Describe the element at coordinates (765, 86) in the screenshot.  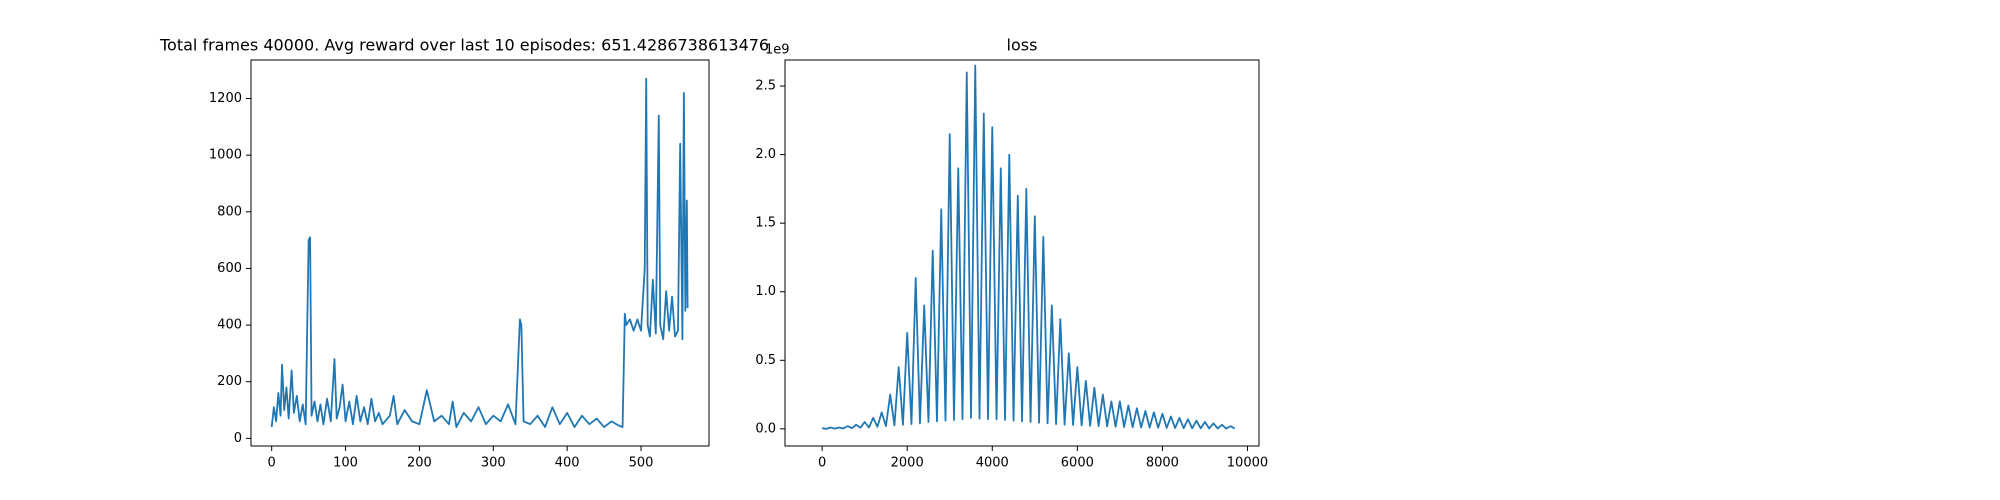
I see `y-tick-label: 2.5` at that location.